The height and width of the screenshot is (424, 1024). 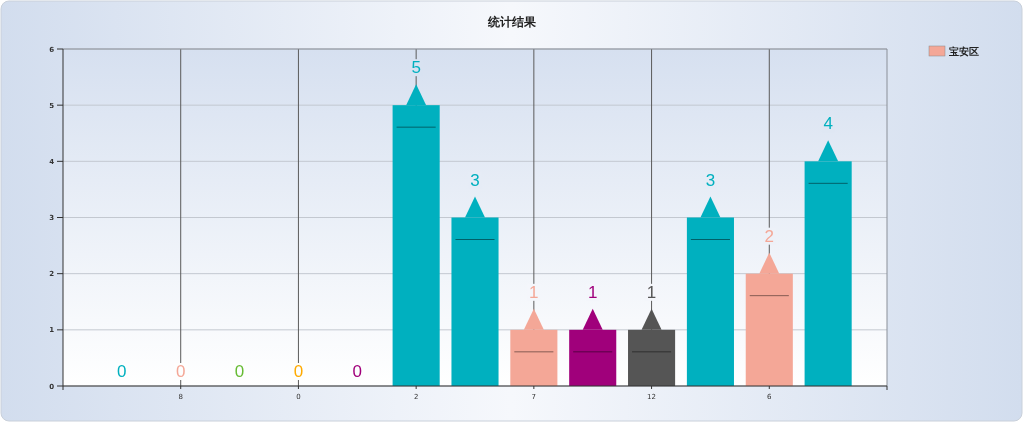 I want to click on legend-label: 宝安区, so click(x=964, y=51).